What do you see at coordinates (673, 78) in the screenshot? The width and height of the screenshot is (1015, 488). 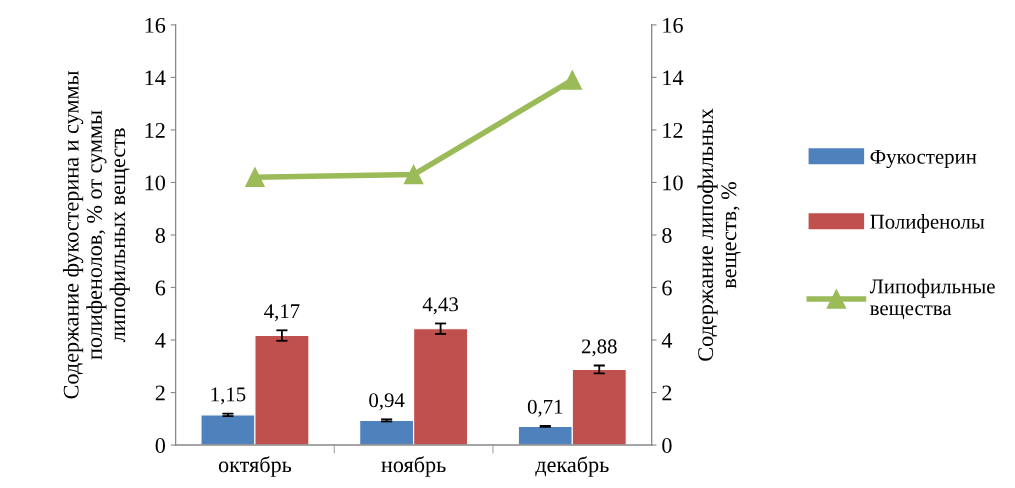 I see `y2-tick-label: 14` at bounding box center [673, 78].